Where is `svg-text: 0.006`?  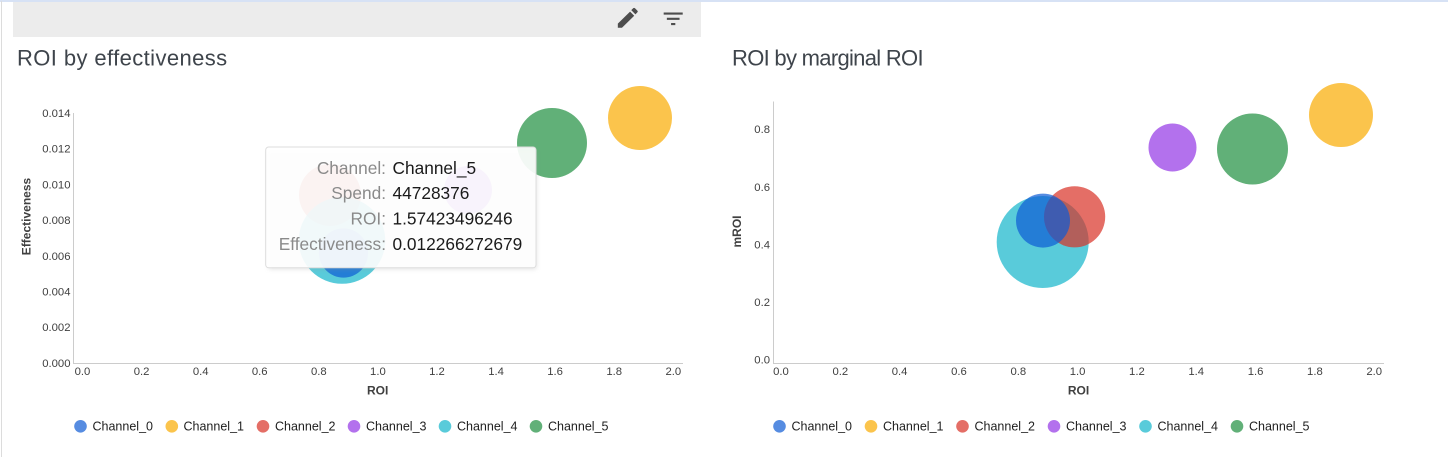 svg-text: 0.006 is located at coordinates (56, 257).